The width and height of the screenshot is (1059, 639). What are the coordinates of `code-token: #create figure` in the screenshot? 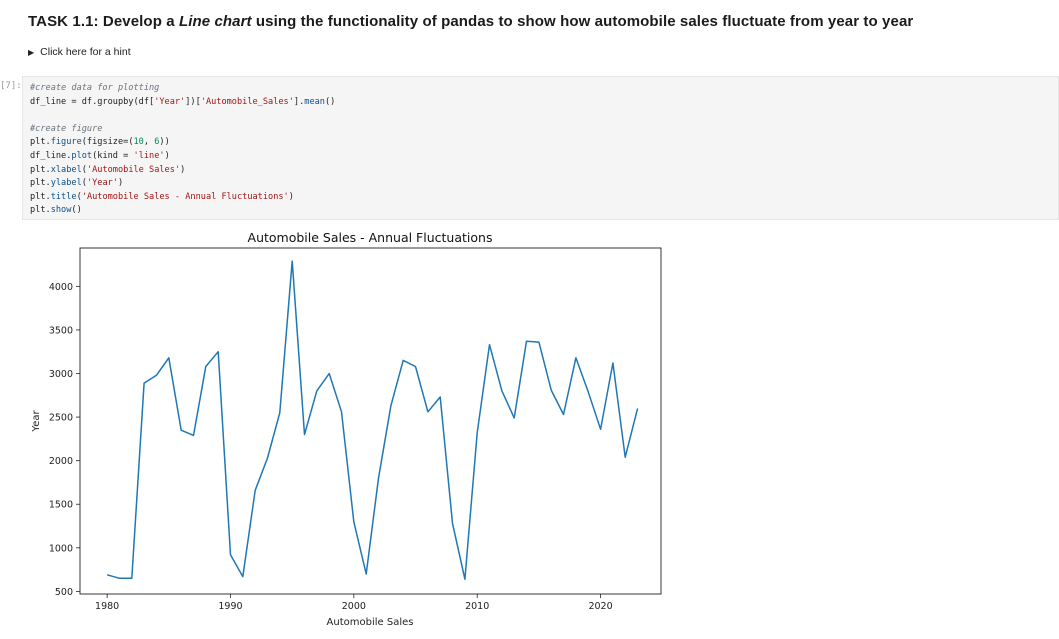 It's located at (66, 128).